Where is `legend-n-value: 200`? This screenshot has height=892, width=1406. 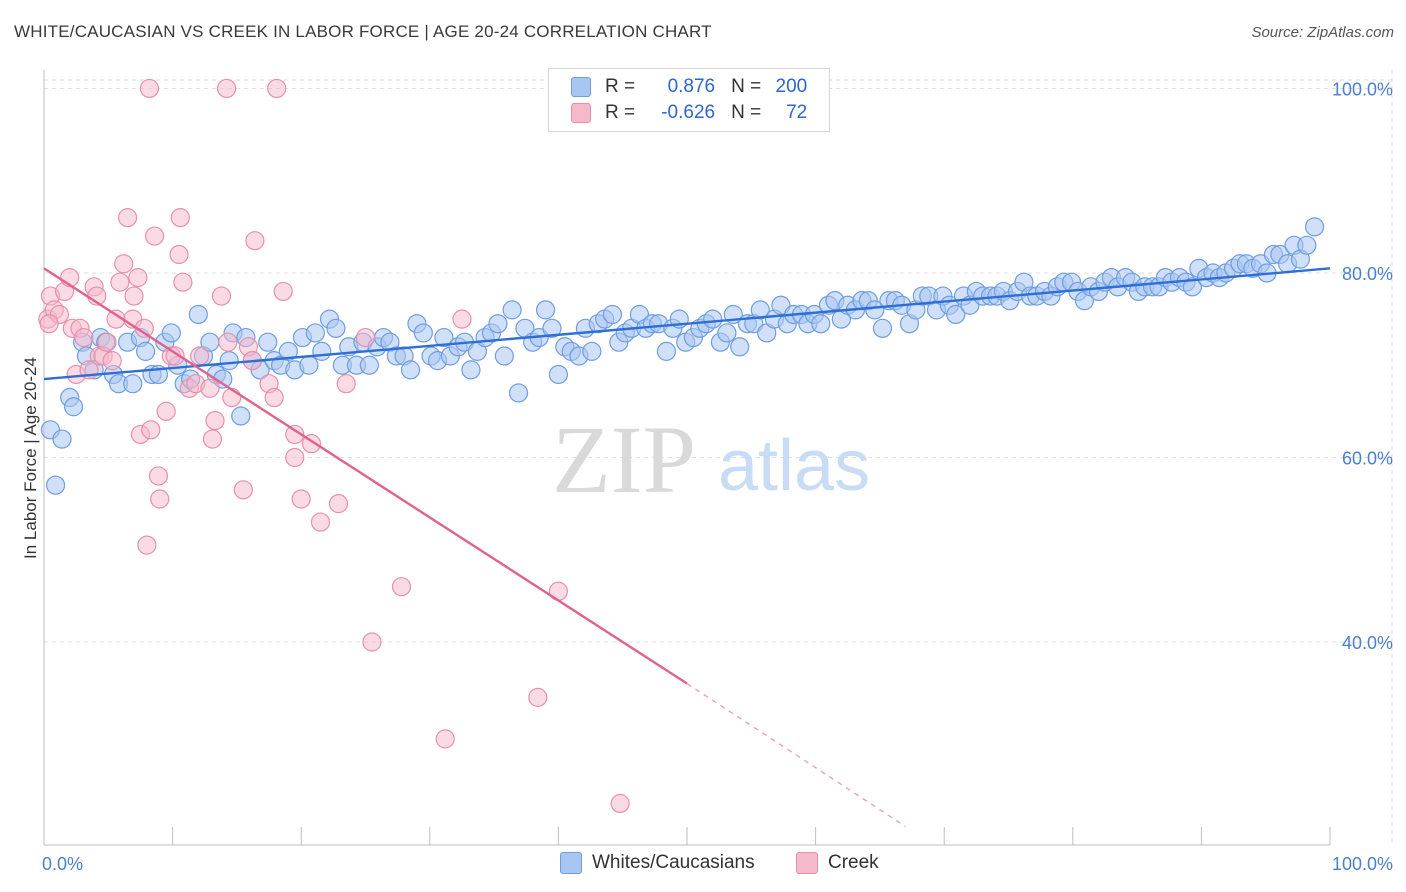
legend-n-value: 200 is located at coordinates (791, 86).